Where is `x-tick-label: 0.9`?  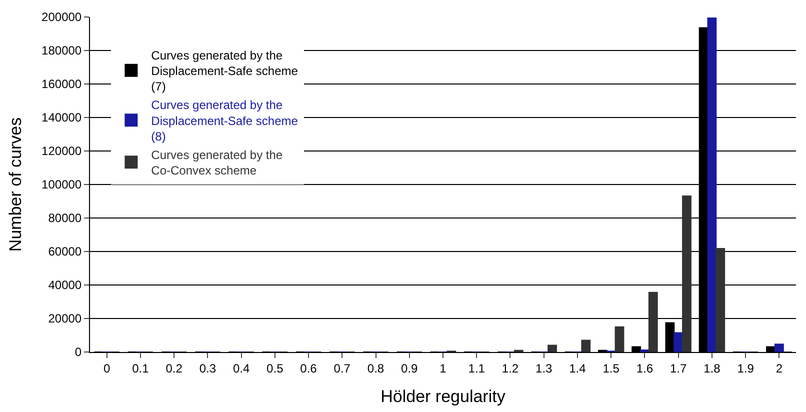 x-tick-label: 0.9 is located at coordinates (409, 368).